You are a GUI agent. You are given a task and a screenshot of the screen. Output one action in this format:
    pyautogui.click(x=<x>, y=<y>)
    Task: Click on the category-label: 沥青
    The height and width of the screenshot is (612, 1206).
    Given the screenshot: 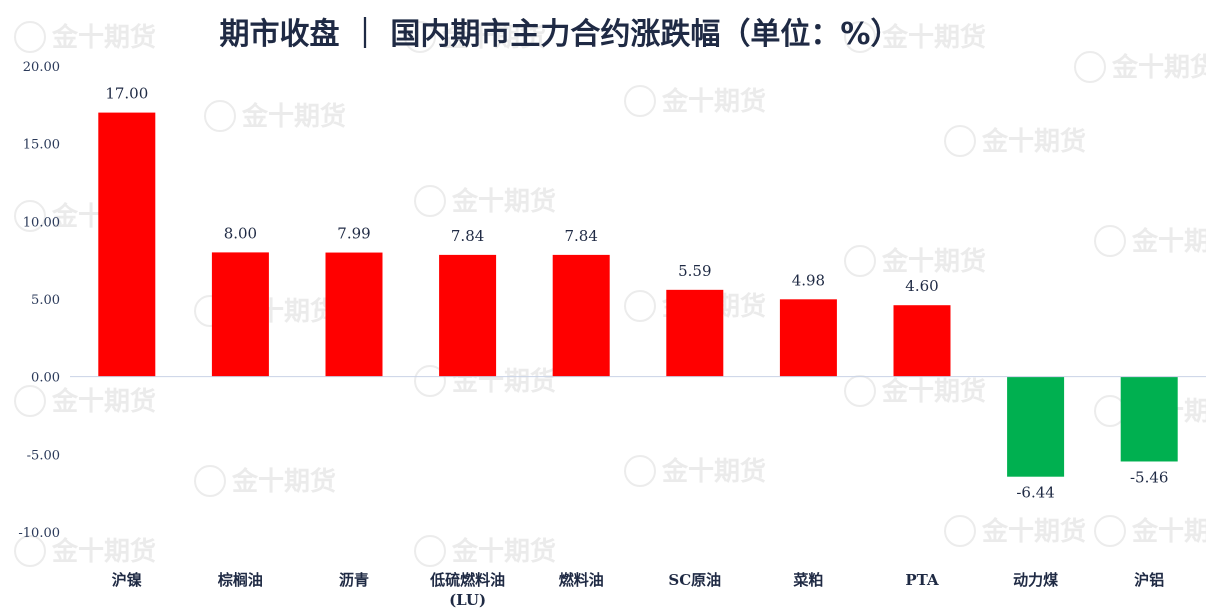 What is the action you would take?
    pyautogui.click(x=354, y=580)
    